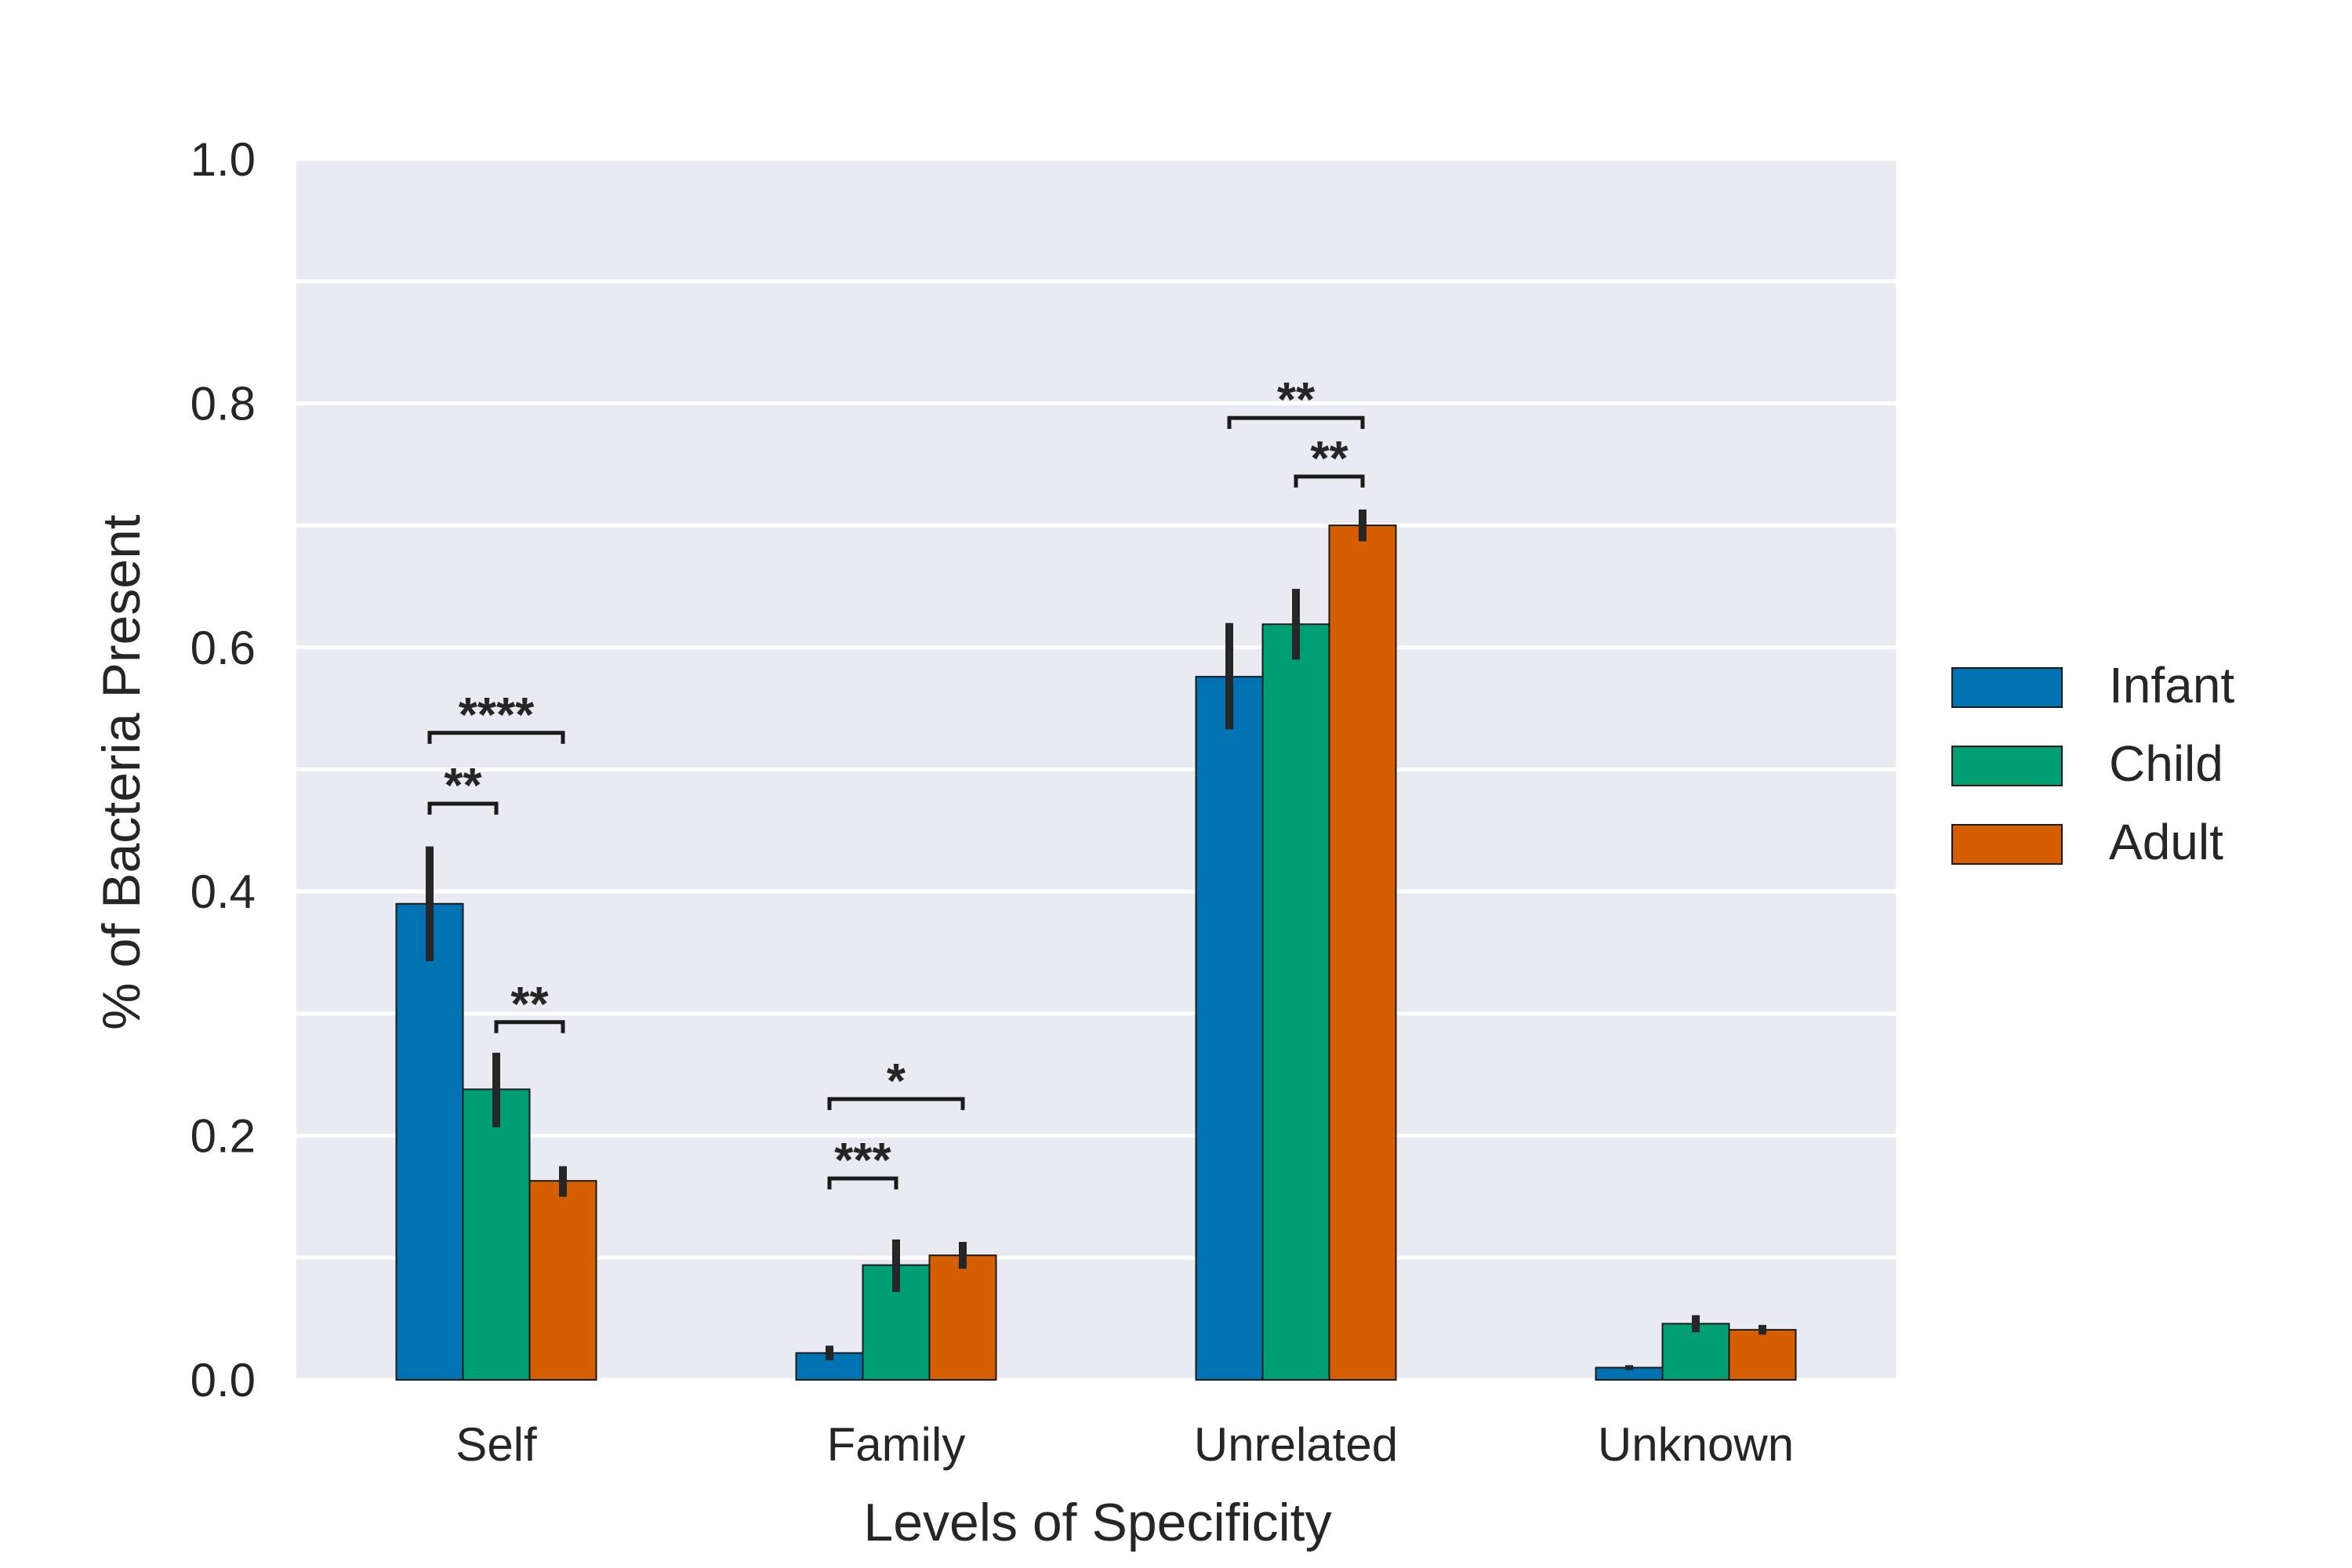  What do you see at coordinates (223, 648) in the screenshot?
I see `y-tick-label: 0.6` at bounding box center [223, 648].